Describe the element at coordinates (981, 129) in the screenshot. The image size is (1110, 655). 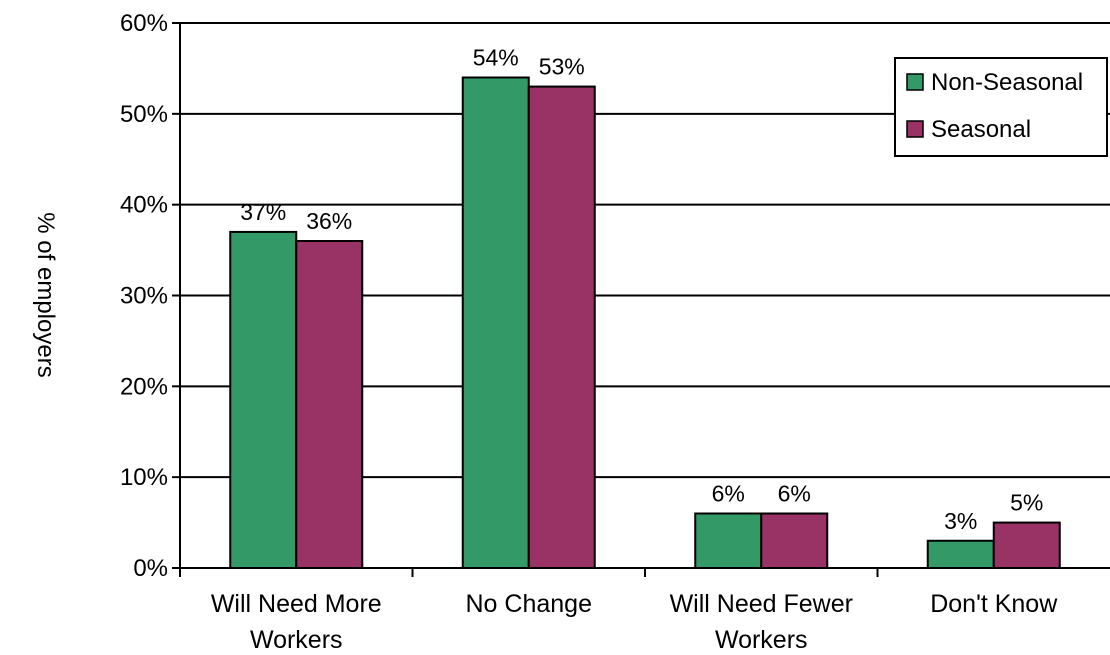
I see `legend-label: Seasonal` at that location.